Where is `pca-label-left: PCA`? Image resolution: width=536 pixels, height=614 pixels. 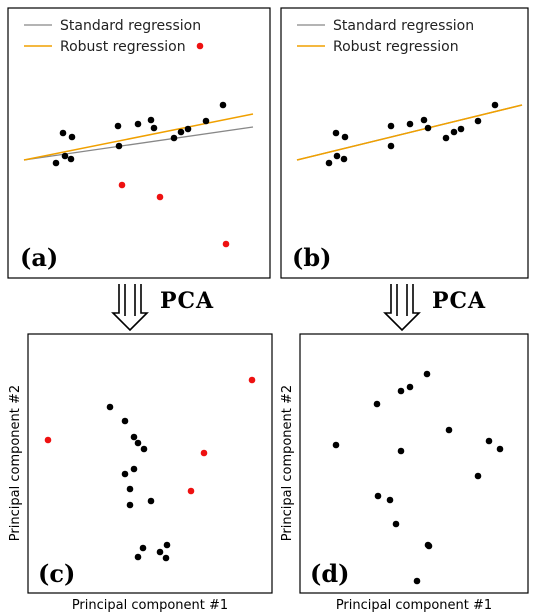
pca-label-left: PCA is located at coordinates (187, 301).